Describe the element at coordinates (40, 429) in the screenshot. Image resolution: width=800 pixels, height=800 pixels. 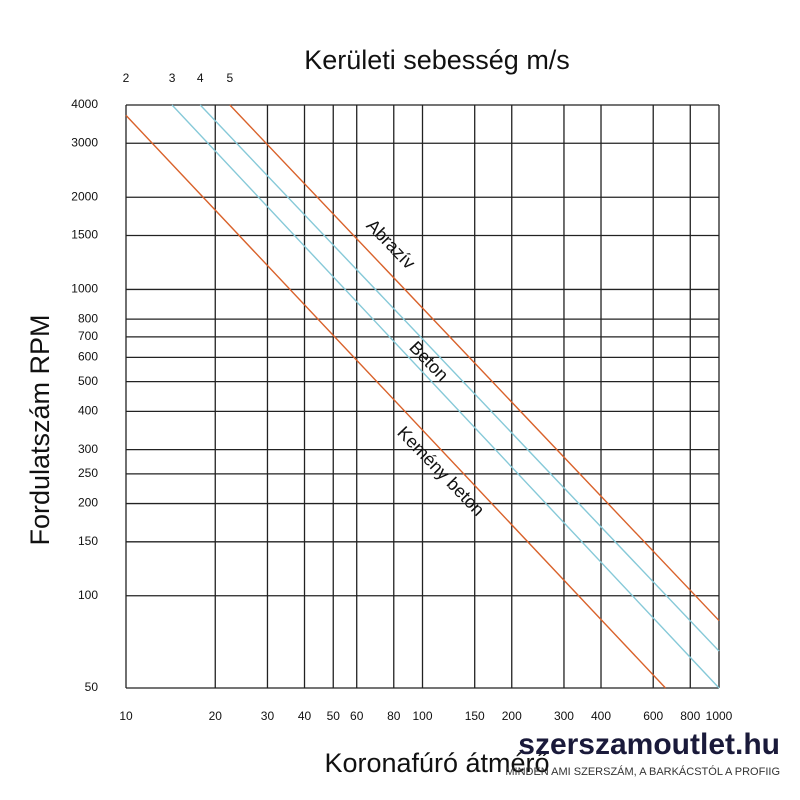
I see `y-axis-title: Fordulatszám RPM` at that location.